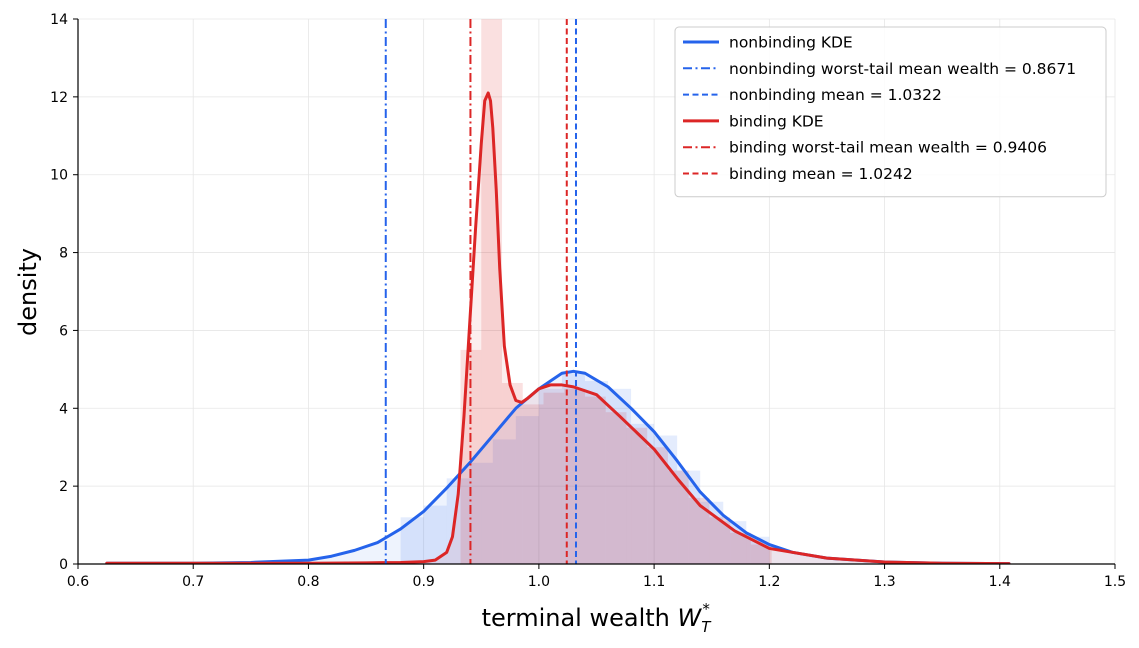 The image size is (1139, 648). What do you see at coordinates (63, 487) in the screenshot?
I see `y-tick-label: 2` at bounding box center [63, 487].